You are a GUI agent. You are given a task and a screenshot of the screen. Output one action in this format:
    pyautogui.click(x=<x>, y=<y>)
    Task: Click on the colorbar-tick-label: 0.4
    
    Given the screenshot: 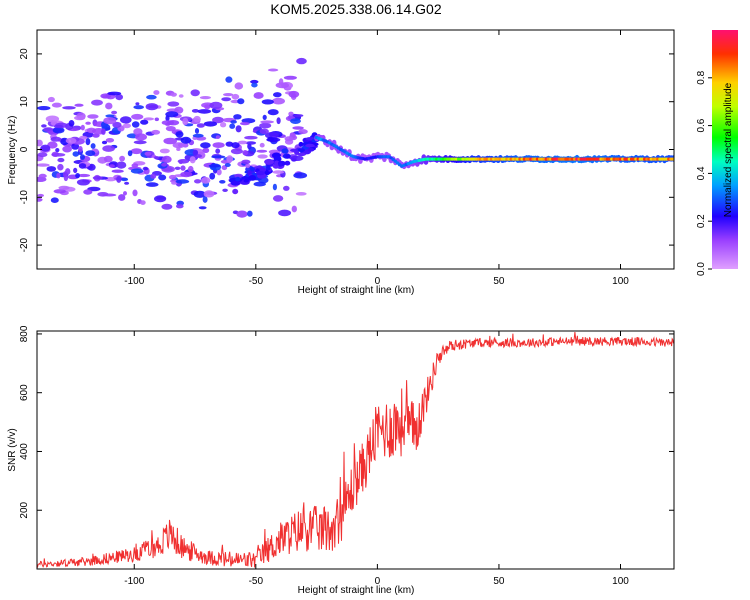 What is the action you would take?
    pyautogui.click(x=701, y=173)
    